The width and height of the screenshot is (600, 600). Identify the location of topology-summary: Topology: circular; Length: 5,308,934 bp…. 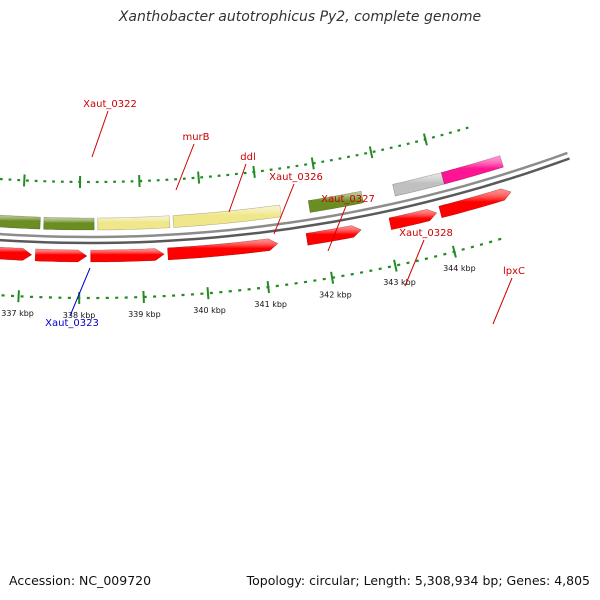
(418, 580).